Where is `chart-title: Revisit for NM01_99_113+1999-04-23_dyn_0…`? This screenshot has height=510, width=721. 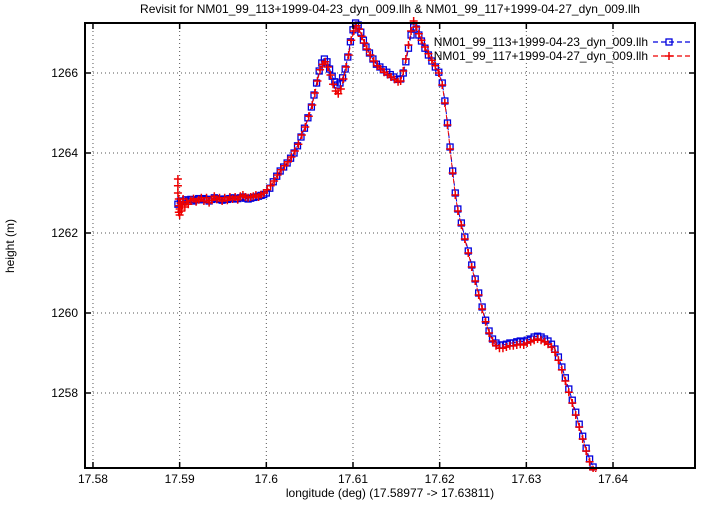 chart-title: Revisit for NM01_99_113+1999-04-23_dyn_0… is located at coordinates (390, 9).